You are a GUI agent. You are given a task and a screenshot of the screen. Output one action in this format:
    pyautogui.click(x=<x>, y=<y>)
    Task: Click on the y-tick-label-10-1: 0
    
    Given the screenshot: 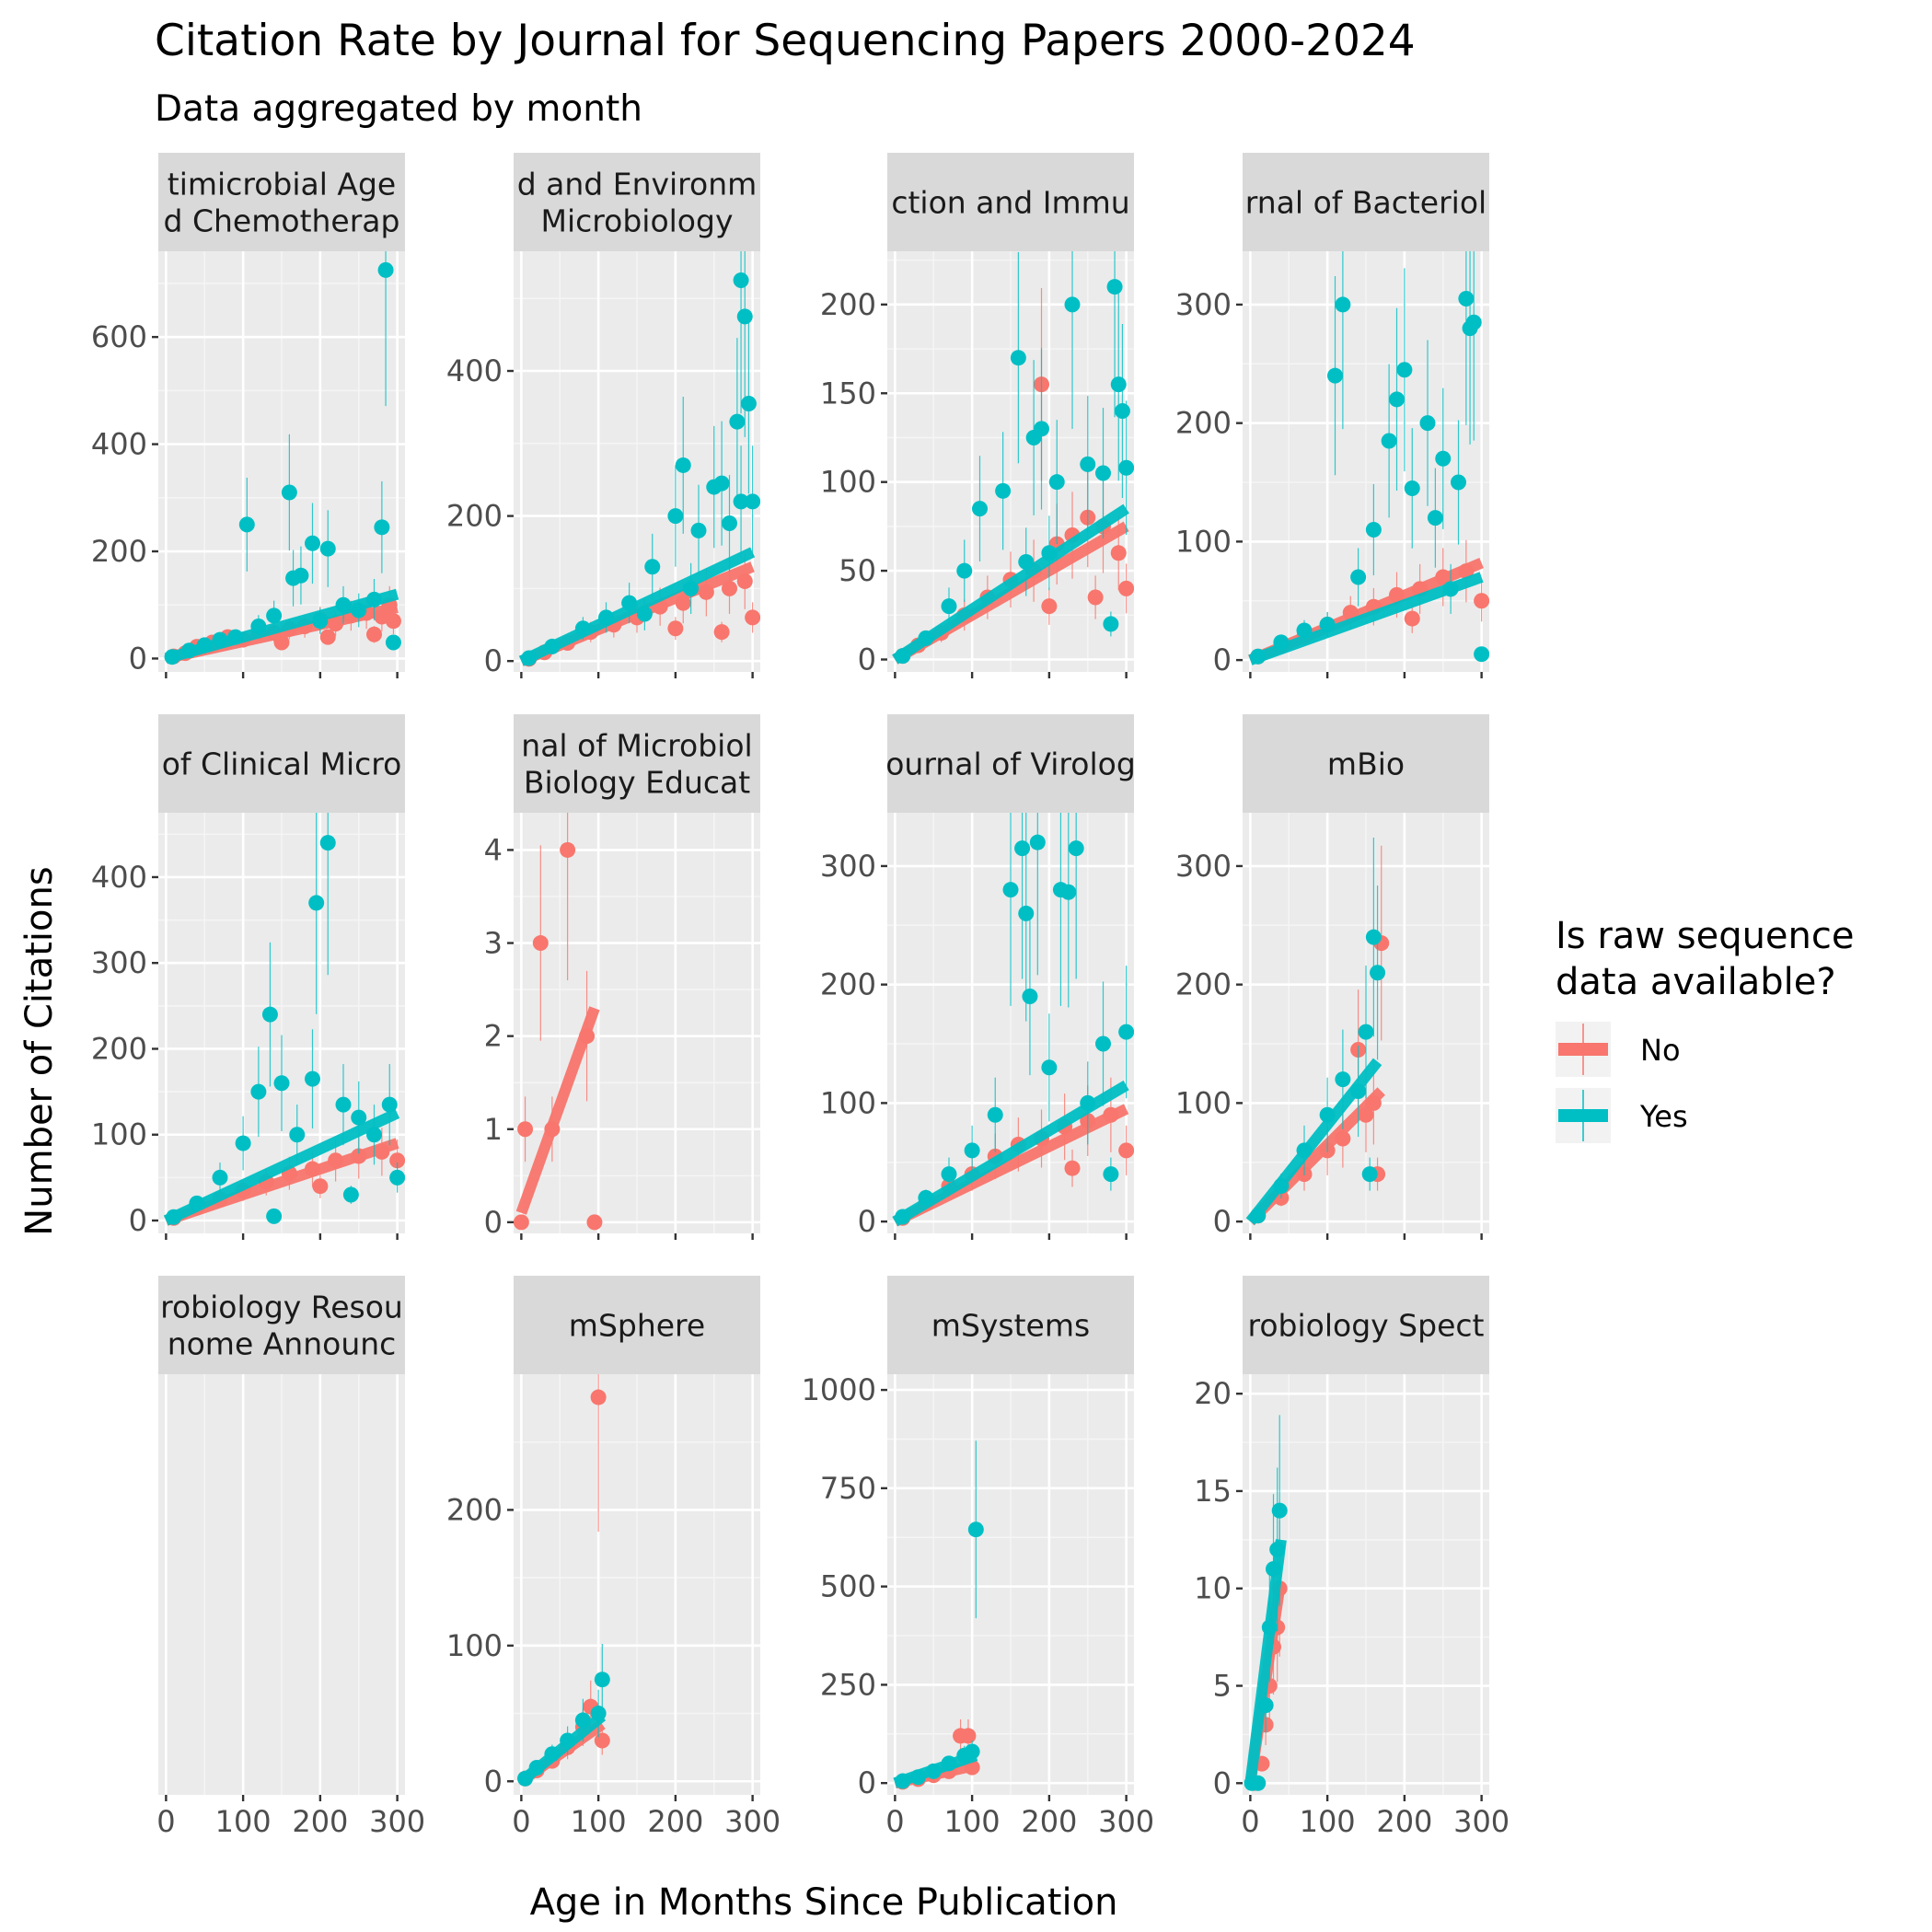 What is the action you would take?
    pyautogui.click(x=494, y=1782)
    